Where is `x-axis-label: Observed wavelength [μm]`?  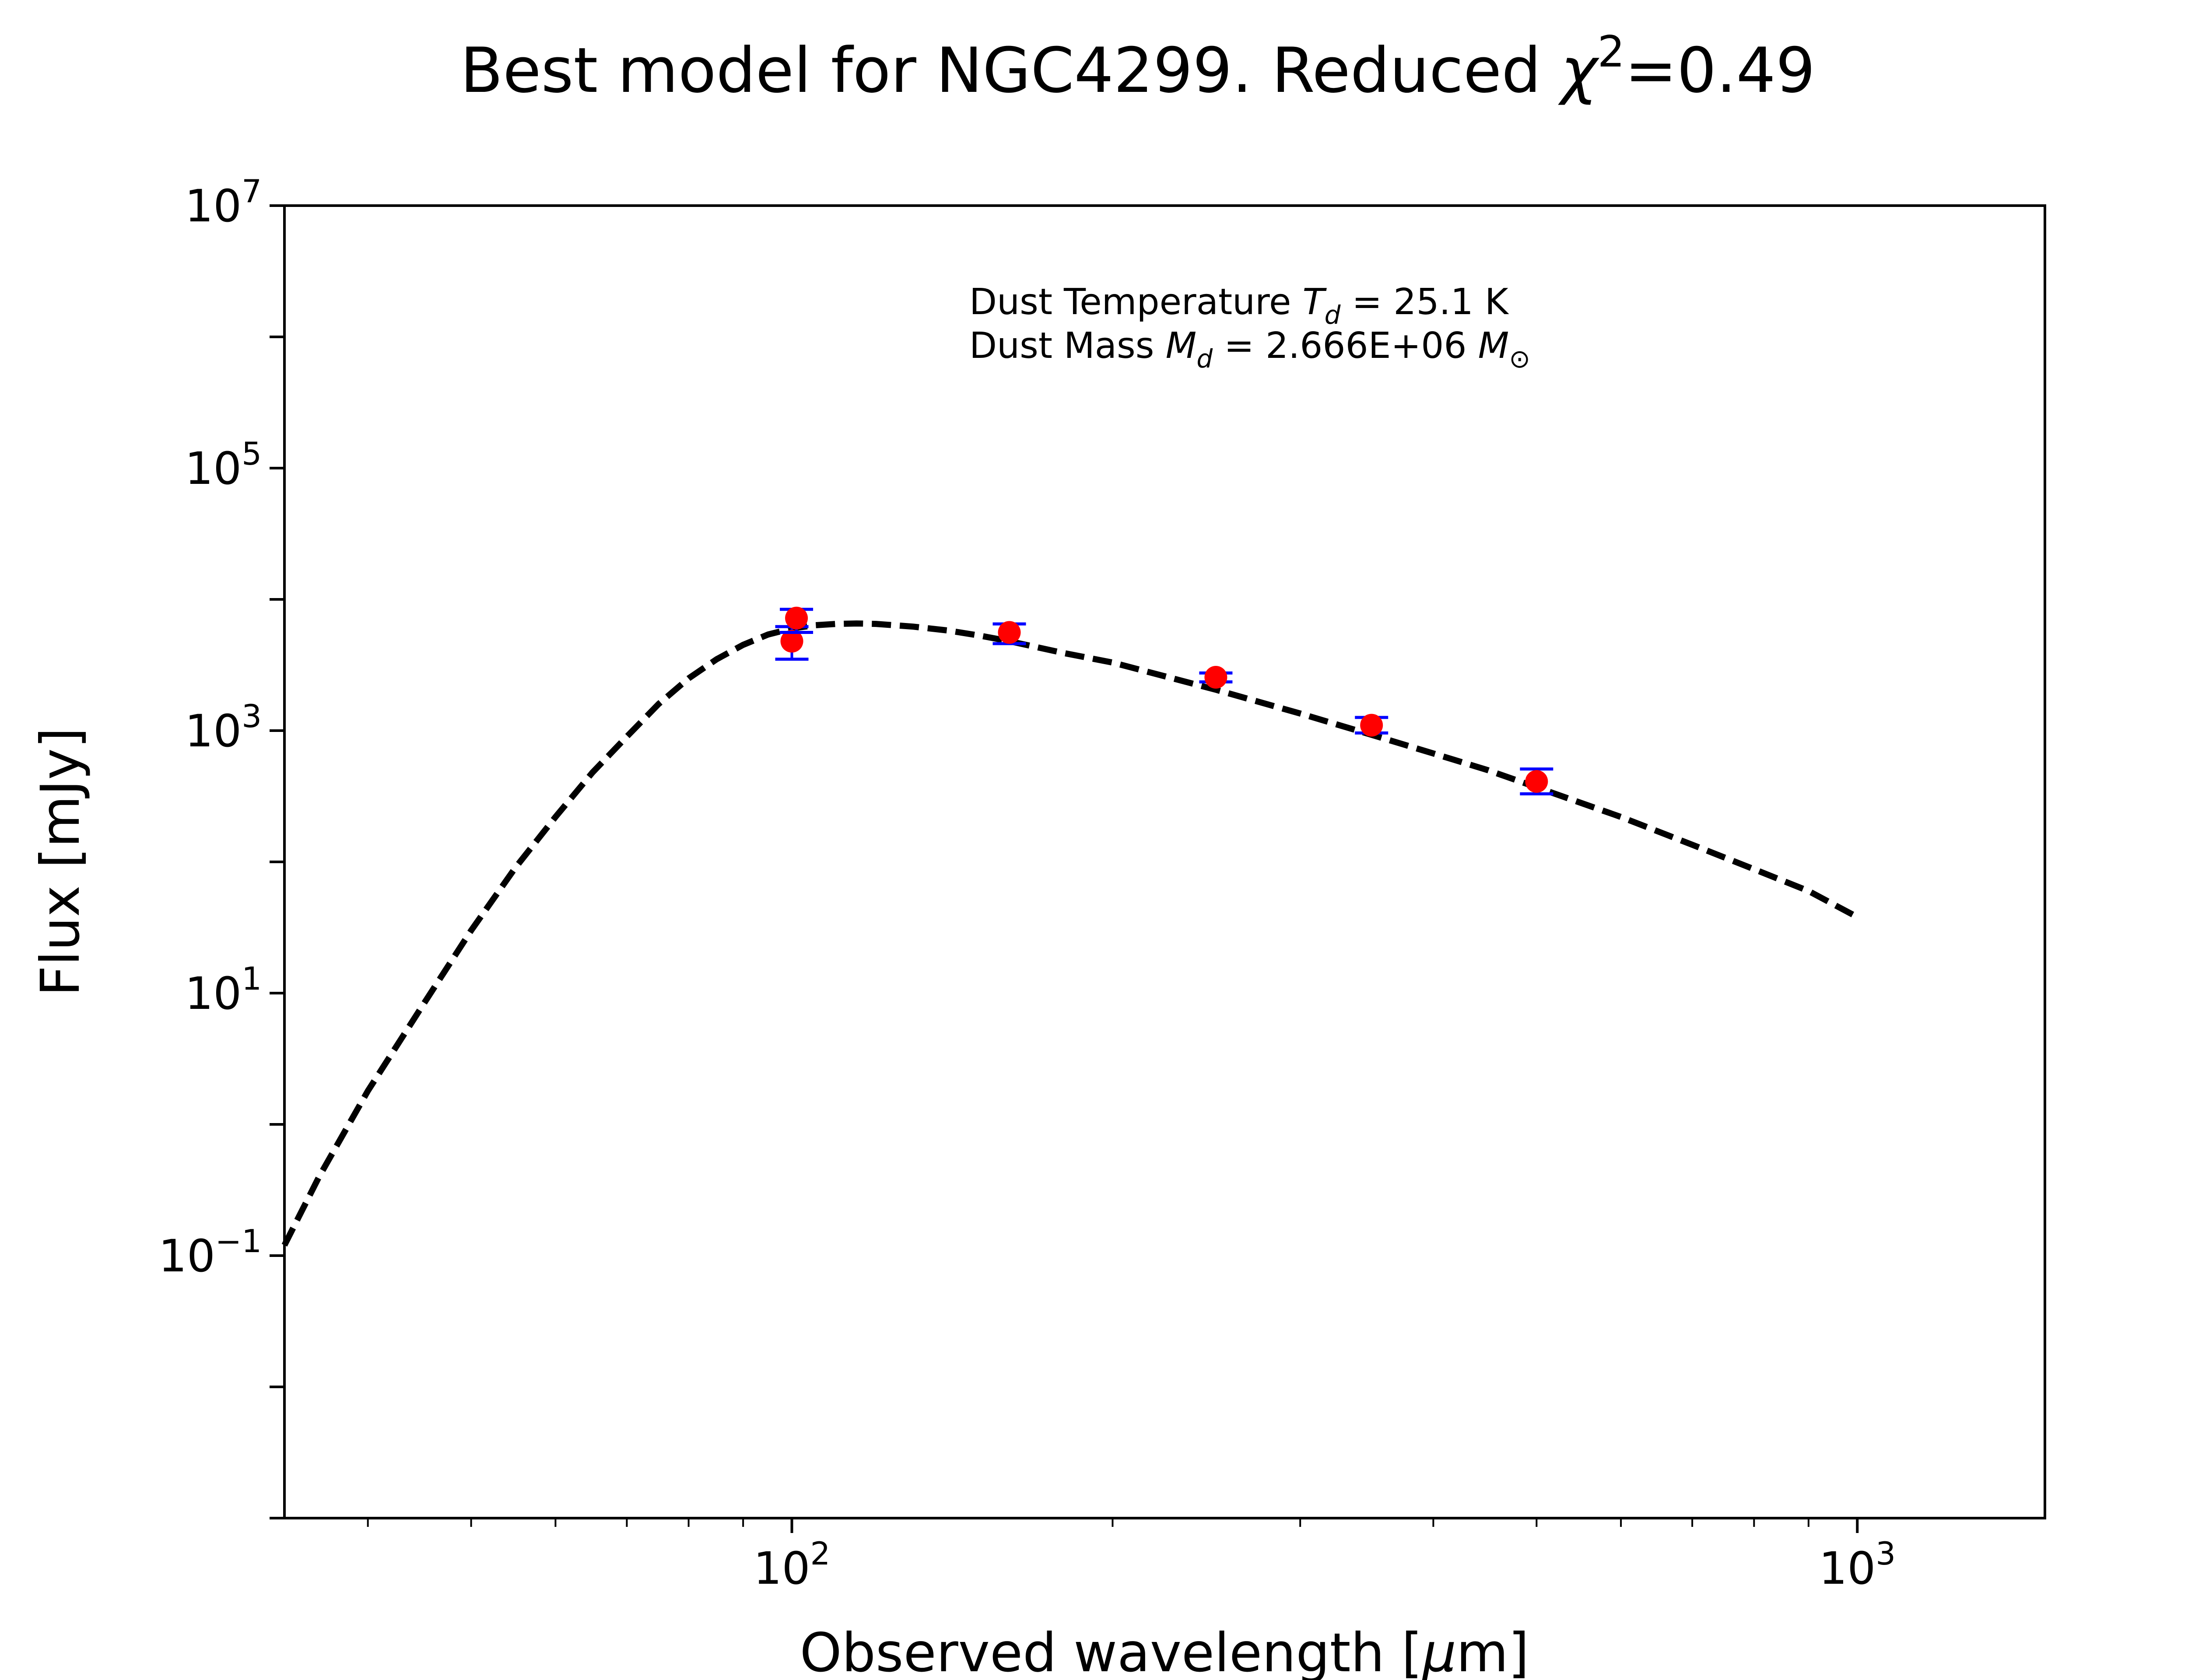 x-axis-label: Observed wavelength [μm] is located at coordinates (1165, 1651).